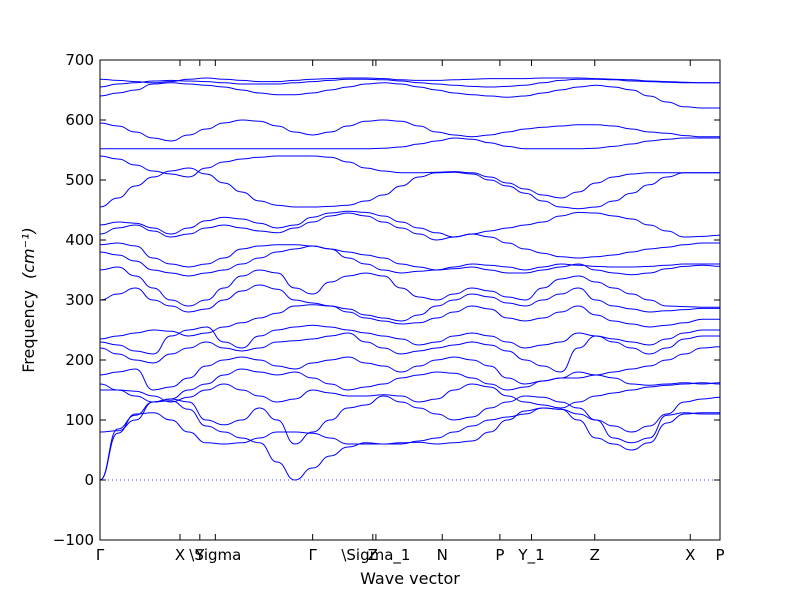  Describe the element at coordinates (79, 60) in the screenshot. I see `y-tick-label: 700` at that location.